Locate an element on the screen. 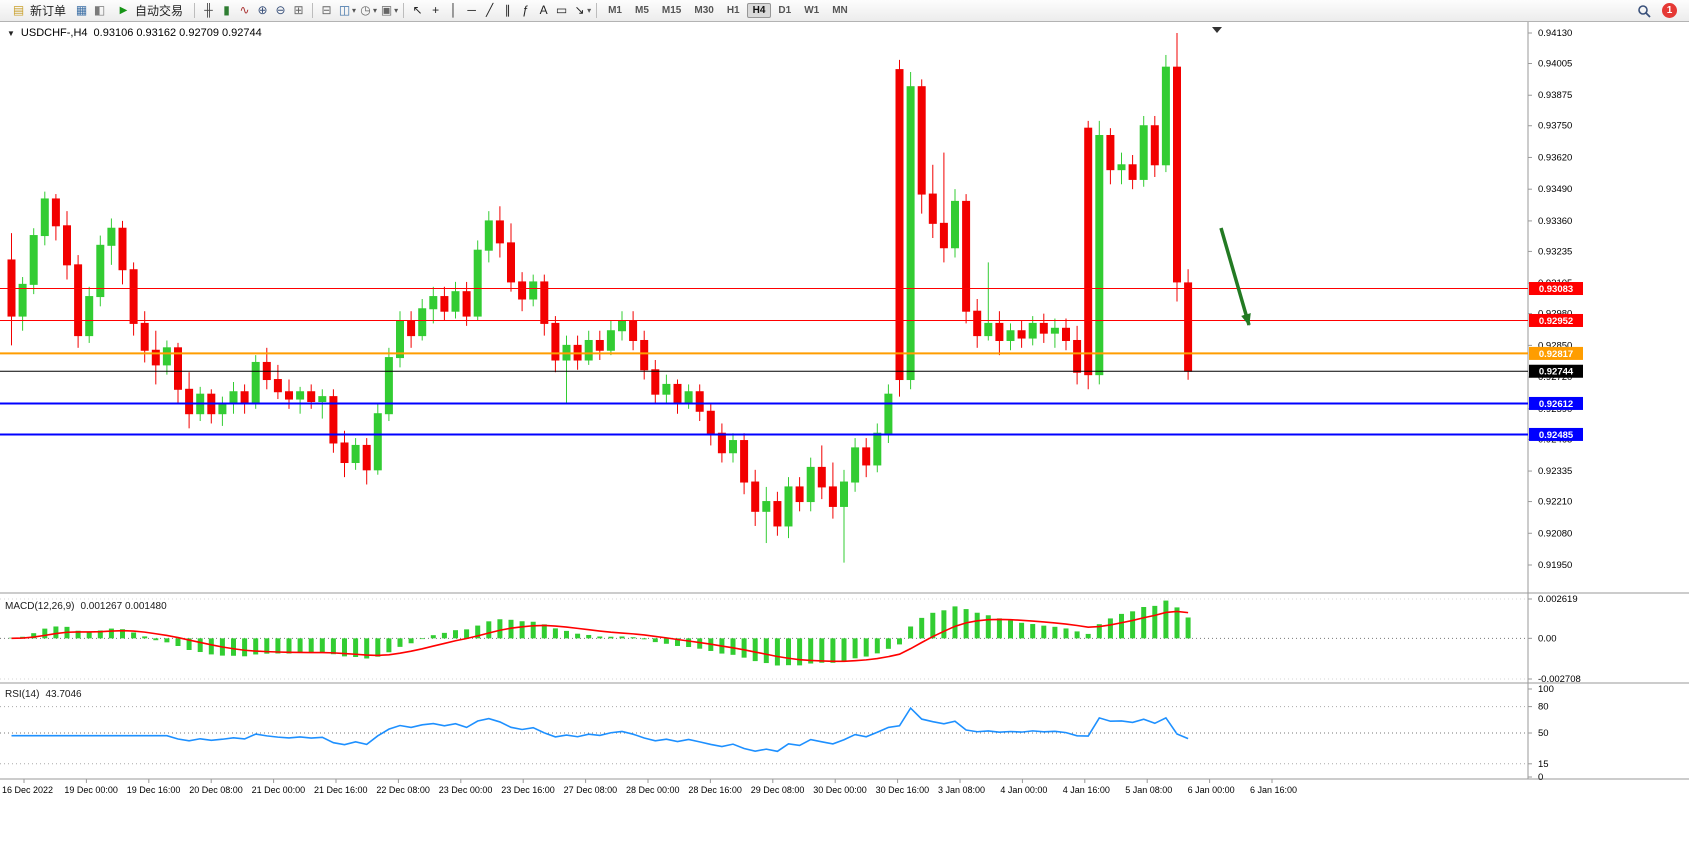 This screenshot has width=1689, height=862. vertical-line-tool-icon: │ is located at coordinates (453, 10).